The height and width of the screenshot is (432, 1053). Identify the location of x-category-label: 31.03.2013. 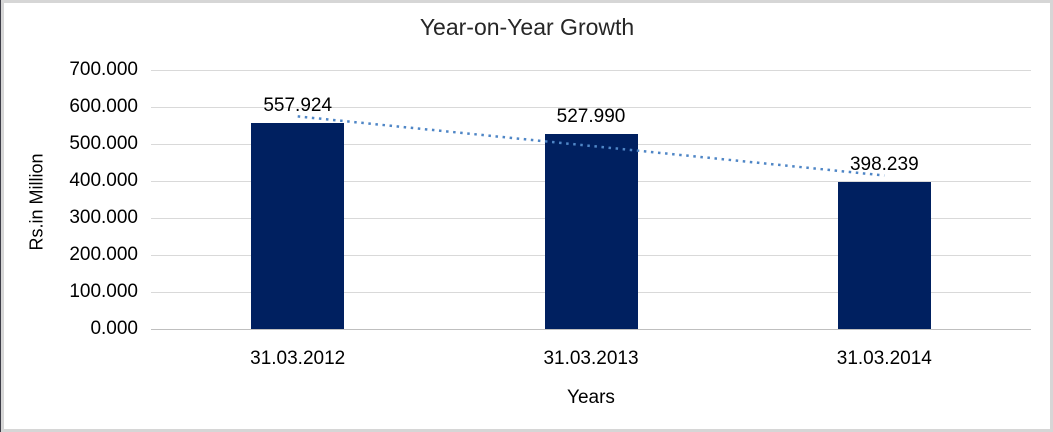
(591, 358).